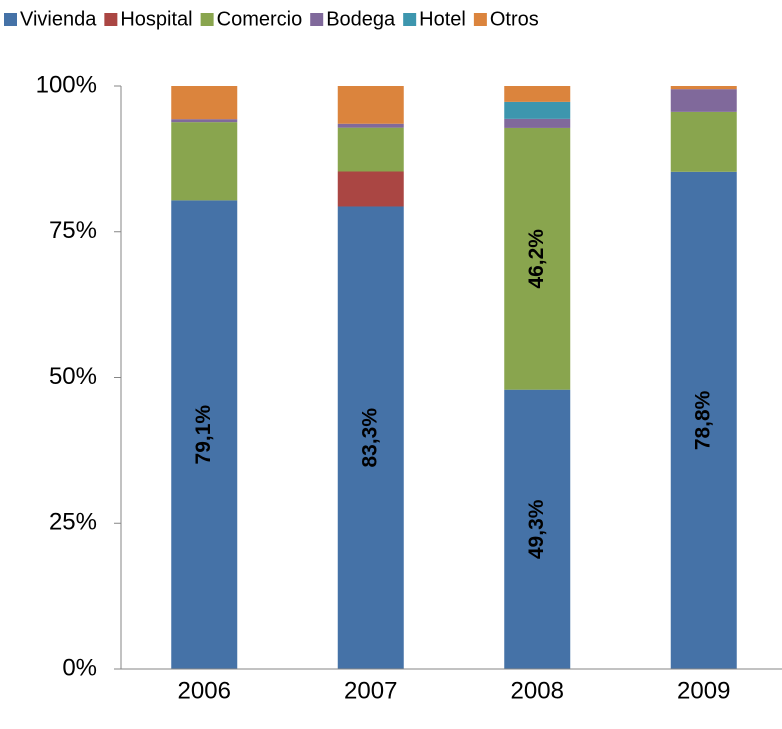  I want to click on data-label: 49,3%, so click(536, 529).